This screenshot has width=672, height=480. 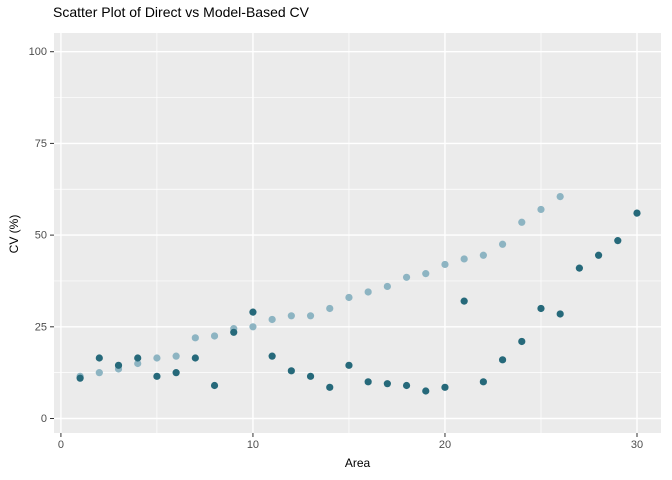 What do you see at coordinates (181, 12) in the screenshot?
I see `chart-title: Scatter Plot of Direct vs Model-Based CV` at bounding box center [181, 12].